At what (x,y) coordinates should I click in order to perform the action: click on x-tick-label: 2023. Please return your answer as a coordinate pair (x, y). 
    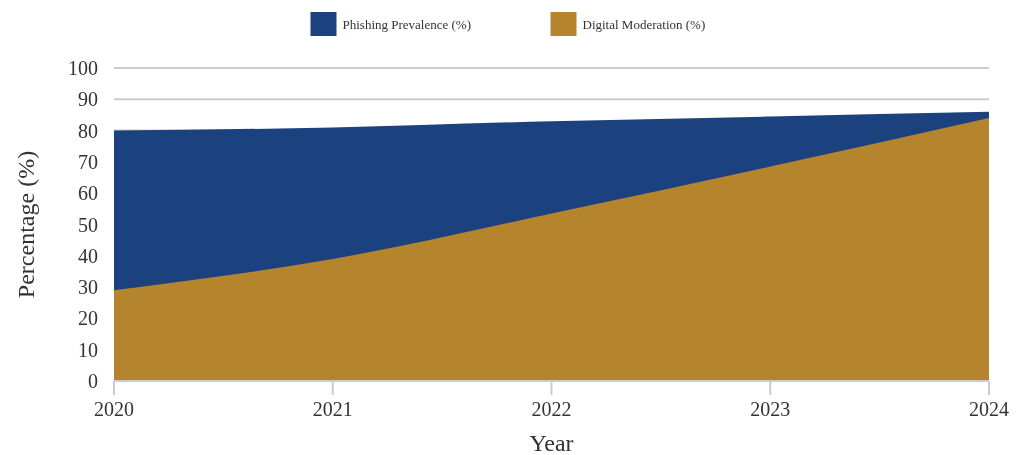
    Looking at the image, I should click on (770, 409).